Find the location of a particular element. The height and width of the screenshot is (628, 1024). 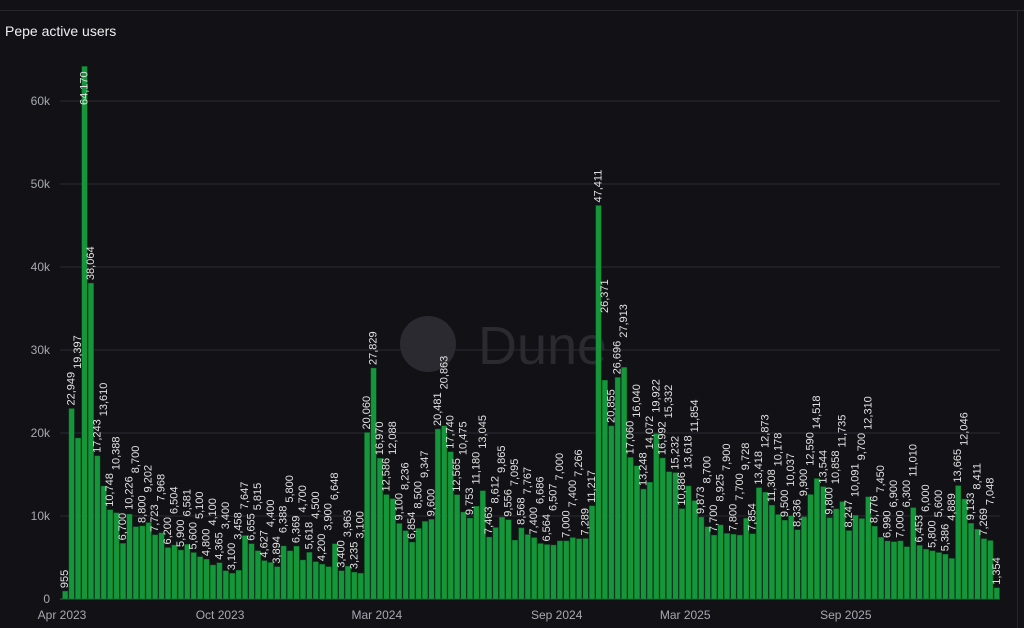

data-label: 7,289 is located at coordinates (586, 522).